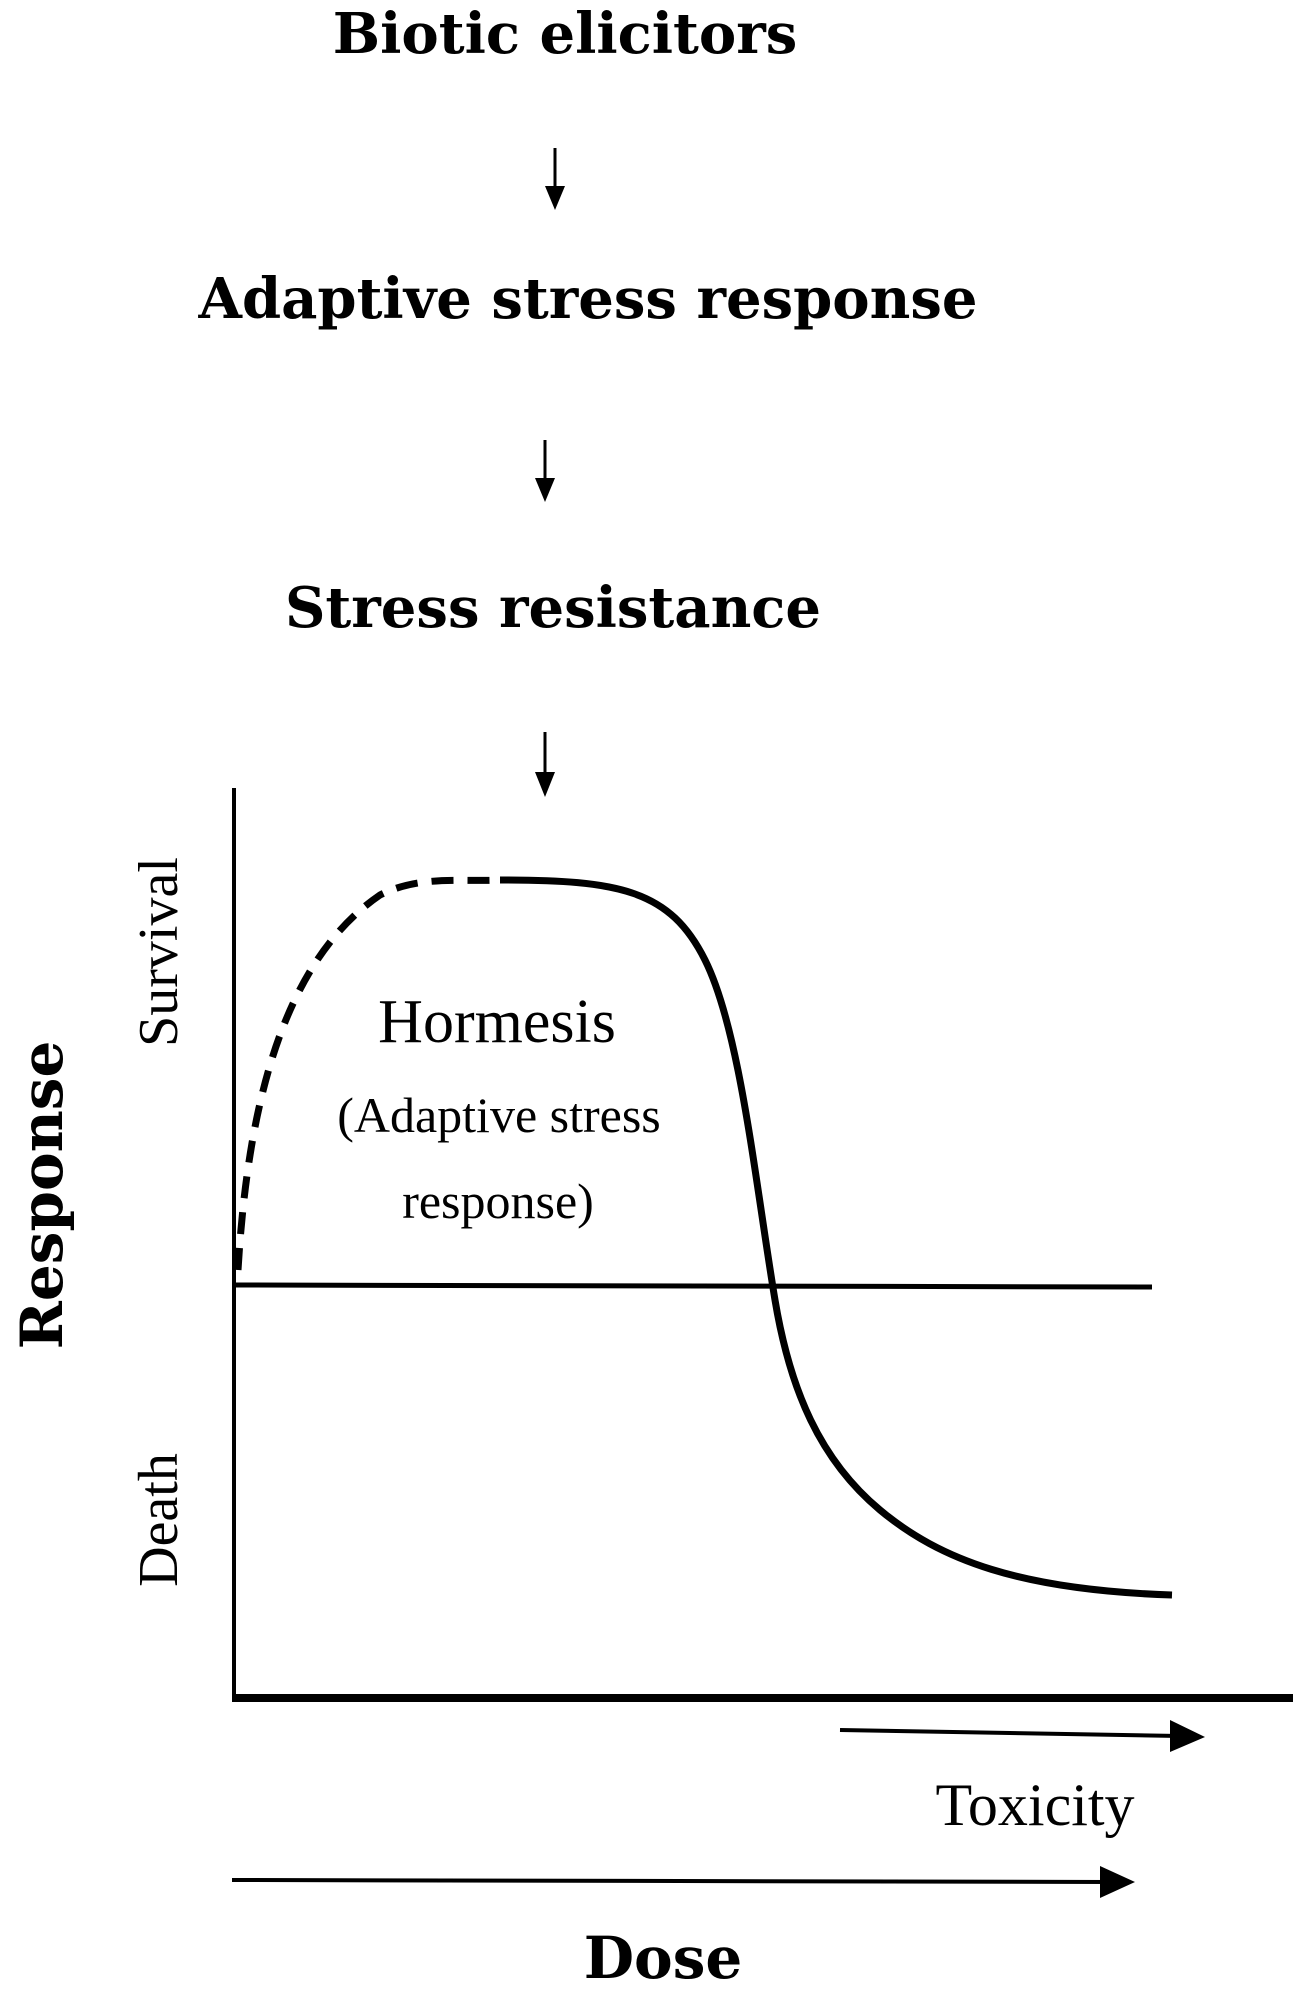 This screenshot has width=1293, height=1994. What do you see at coordinates (498, 1201) in the screenshot?
I see `hormesis-subtitle-line2: response)` at bounding box center [498, 1201].